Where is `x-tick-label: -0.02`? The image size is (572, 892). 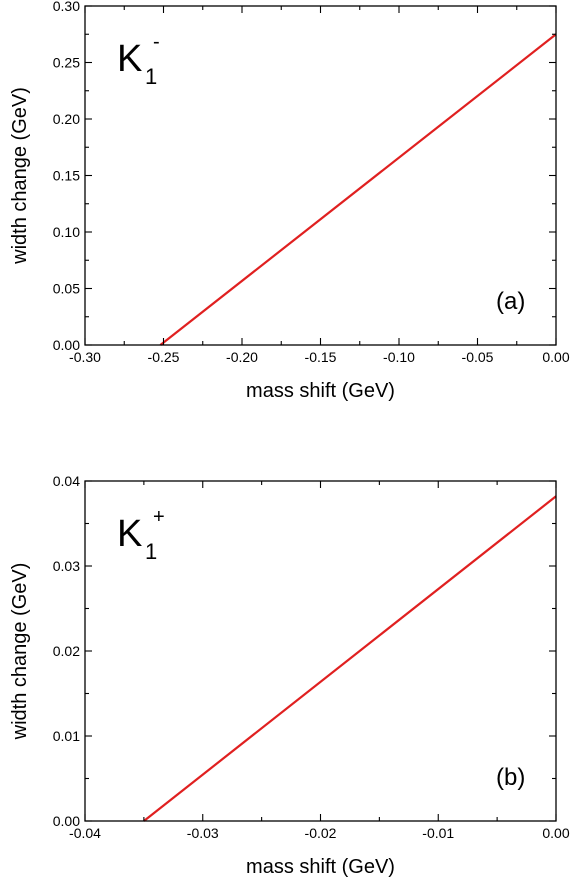
x-tick-label: -0.02 is located at coordinates (321, 833).